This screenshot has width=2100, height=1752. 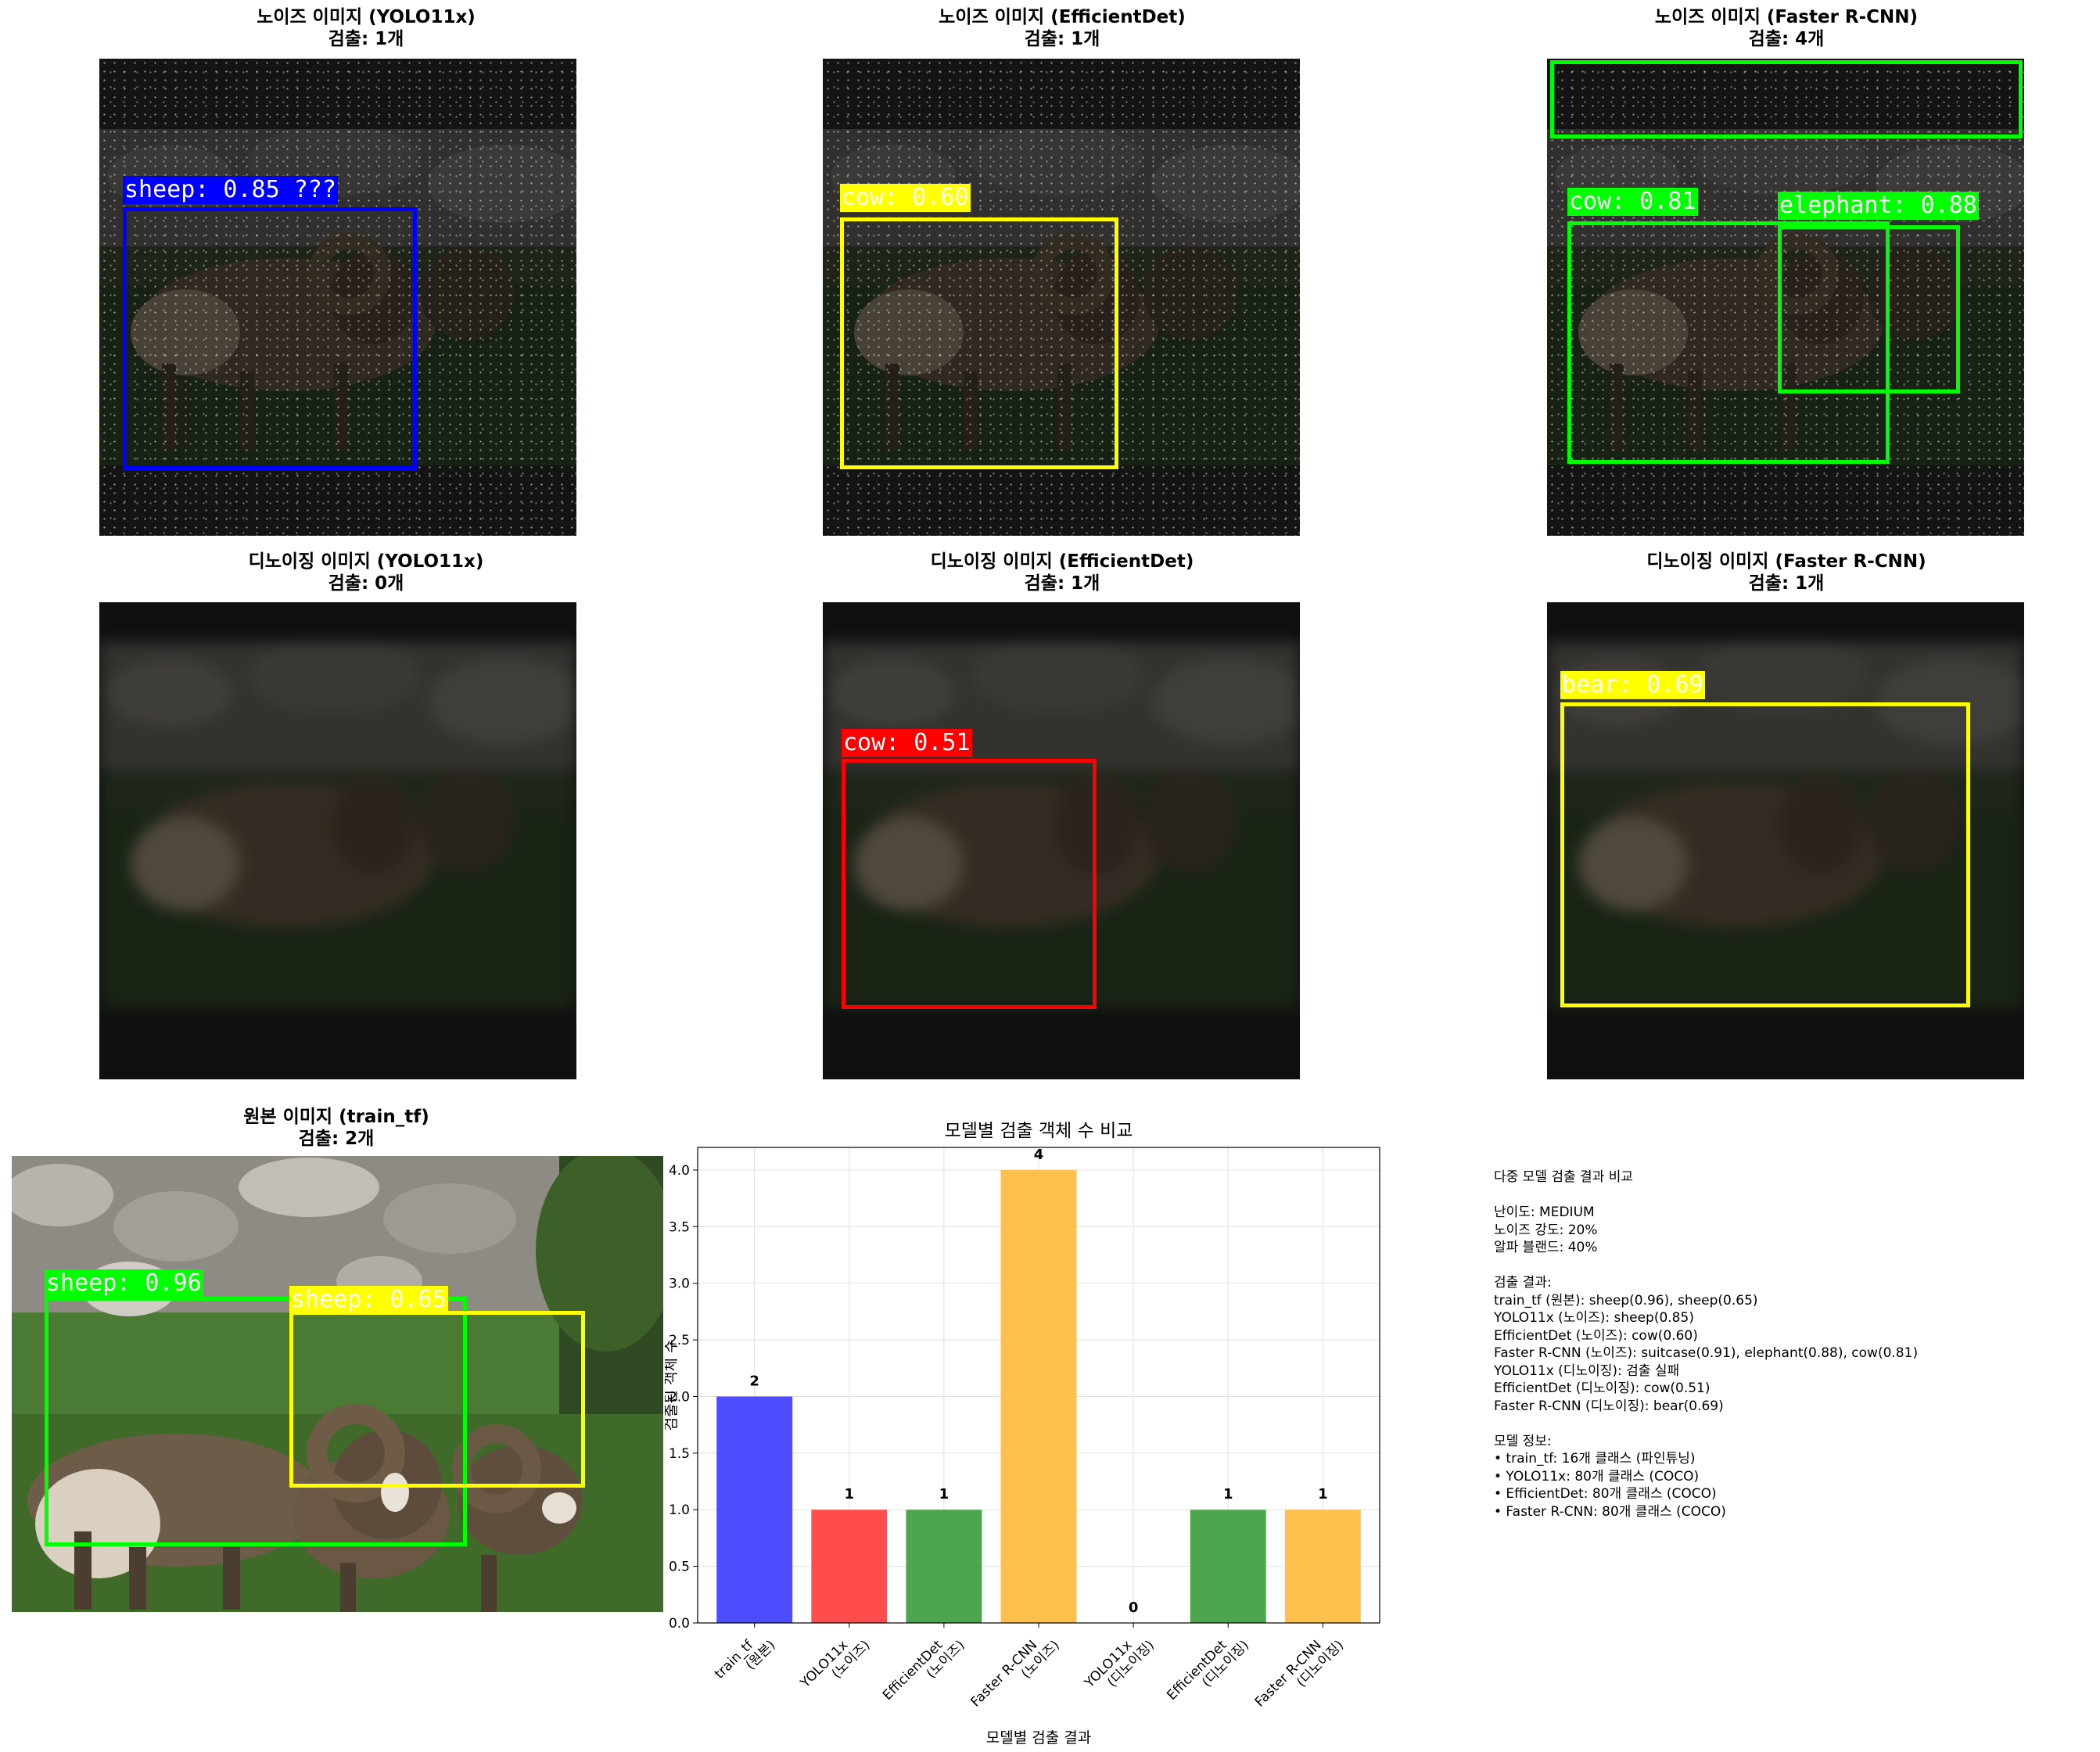 What do you see at coordinates (1595, 1459) in the screenshot?
I see `info-line: • train_tf: 16개 클래스 (파인튜닝)` at bounding box center [1595, 1459].